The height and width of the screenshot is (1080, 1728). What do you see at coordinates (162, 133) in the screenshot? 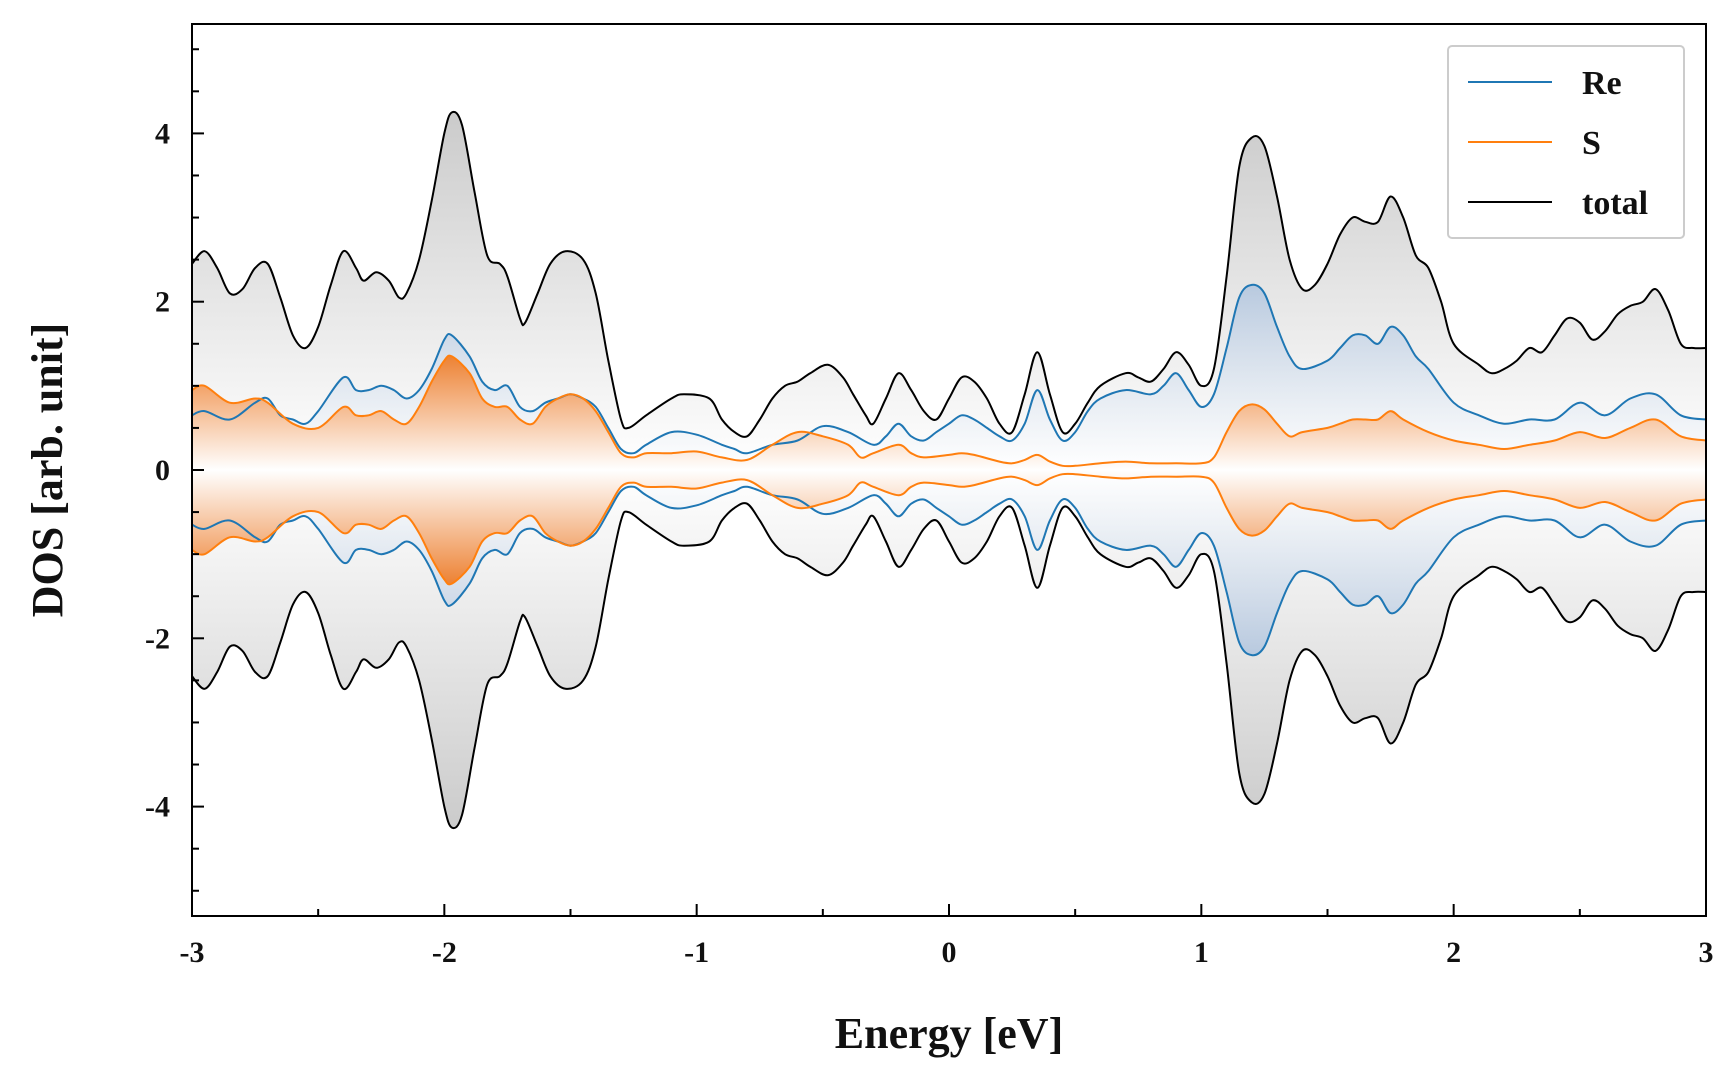
I see `y-tick-label: 4` at bounding box center [162, 133].